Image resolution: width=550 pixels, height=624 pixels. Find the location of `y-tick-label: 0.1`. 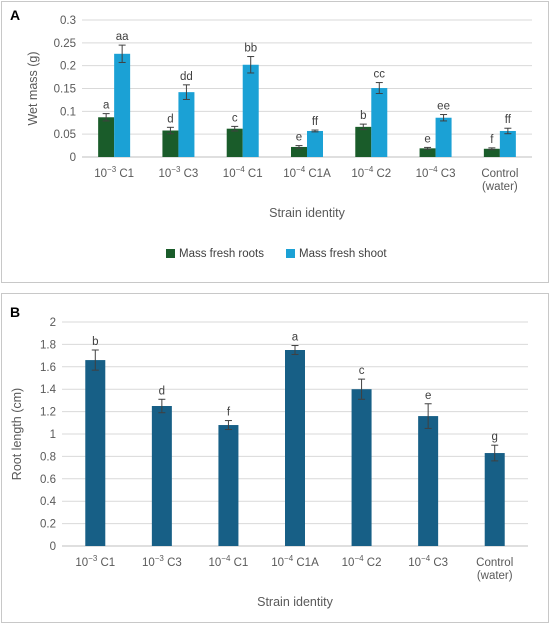

y-tick-label: 0.1 is located at coordinates (68, 112).